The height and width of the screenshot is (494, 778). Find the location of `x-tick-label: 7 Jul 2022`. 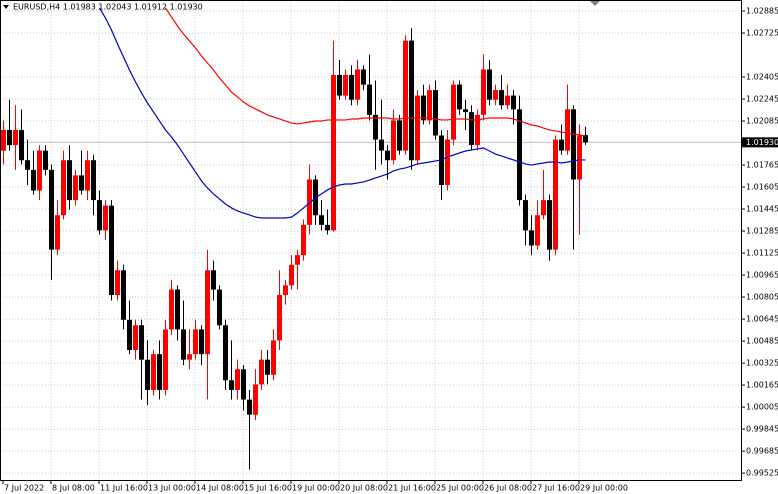

x-tick-label: 7 Jul 2022 is located at coordinates (24, 488).